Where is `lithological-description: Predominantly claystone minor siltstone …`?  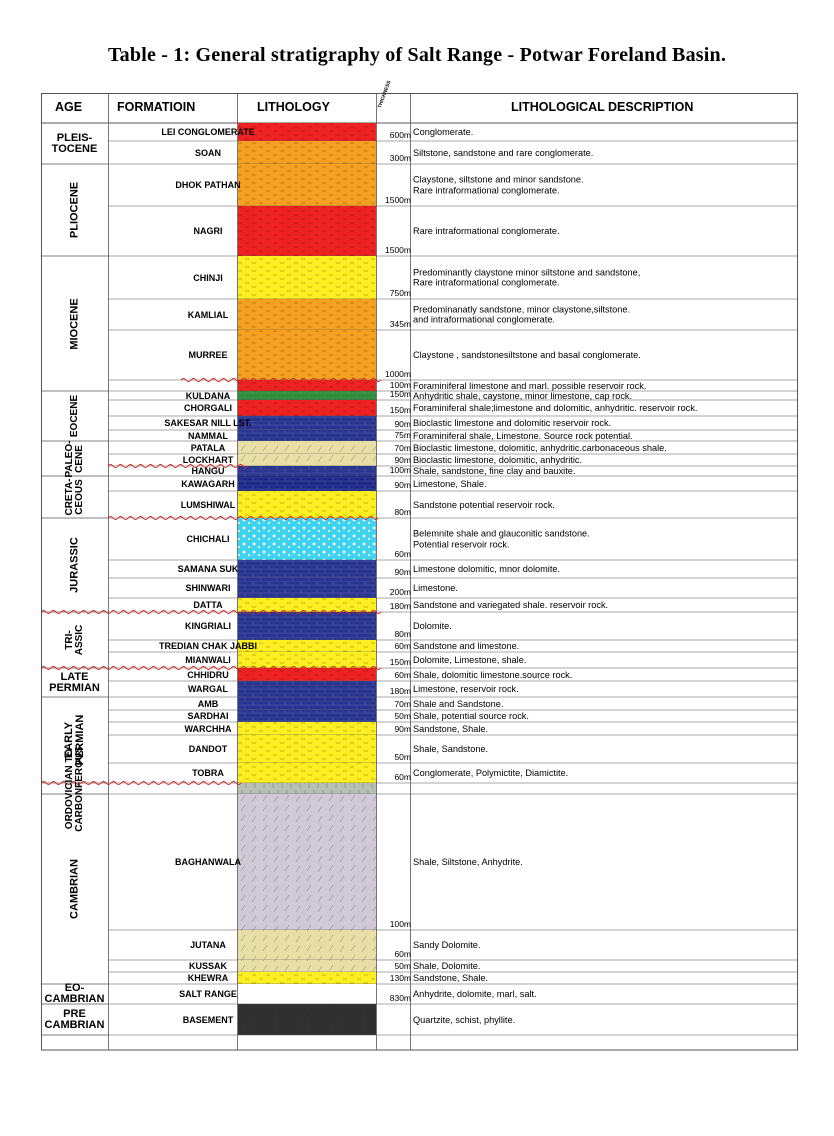
lithological-description: Predominantly claystone minor siltstone … is located at coordinates (527, 277).